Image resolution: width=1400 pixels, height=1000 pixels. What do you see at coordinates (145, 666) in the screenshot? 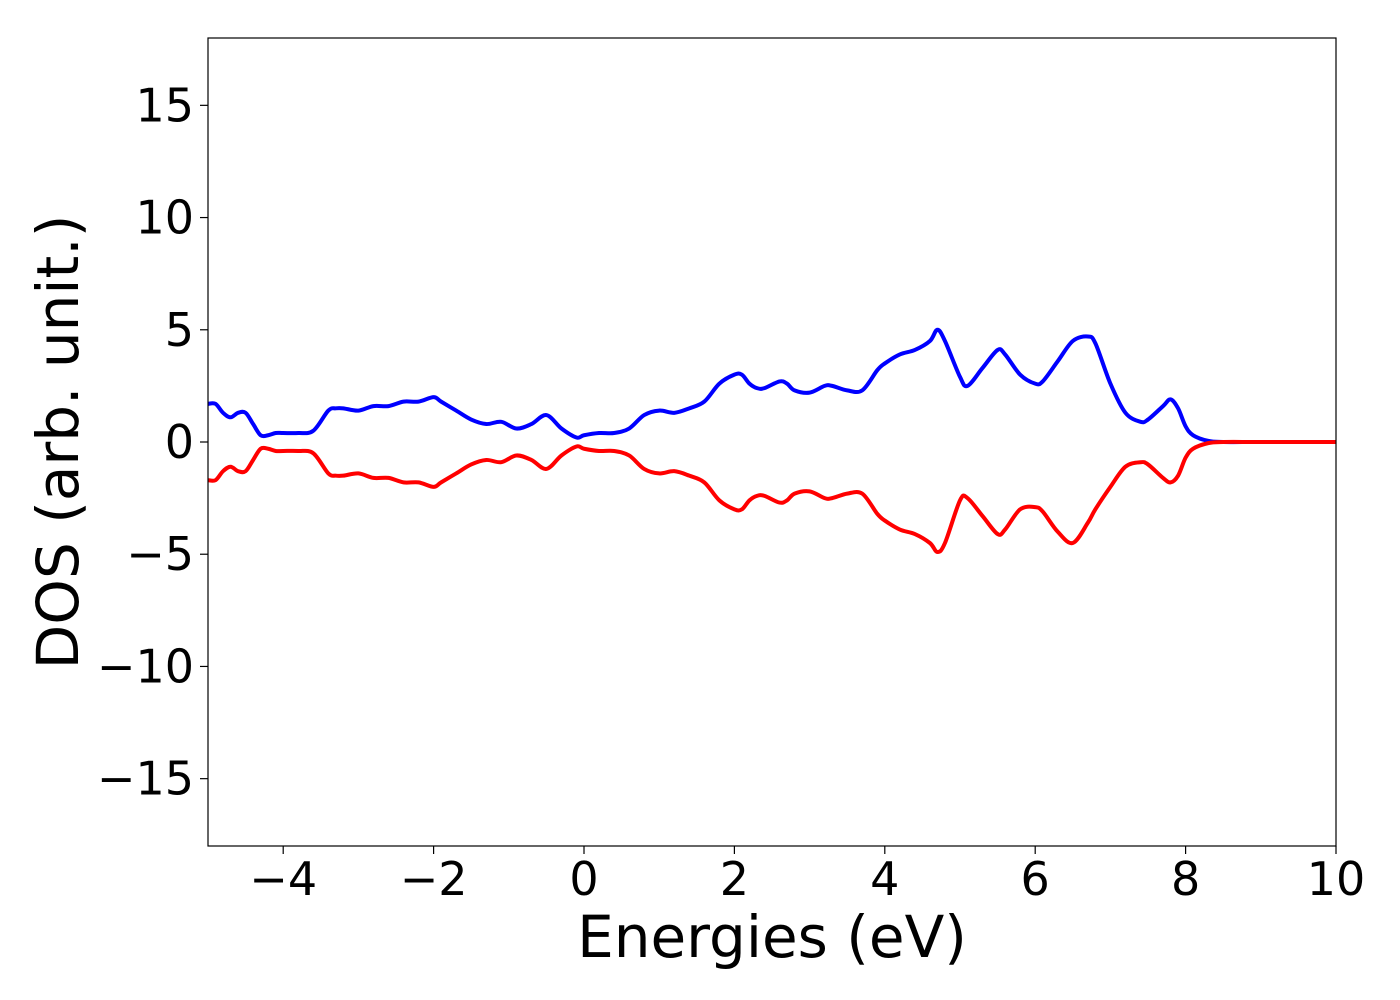
I see `y-tick-label: −10` at bounding box center [145, 666].